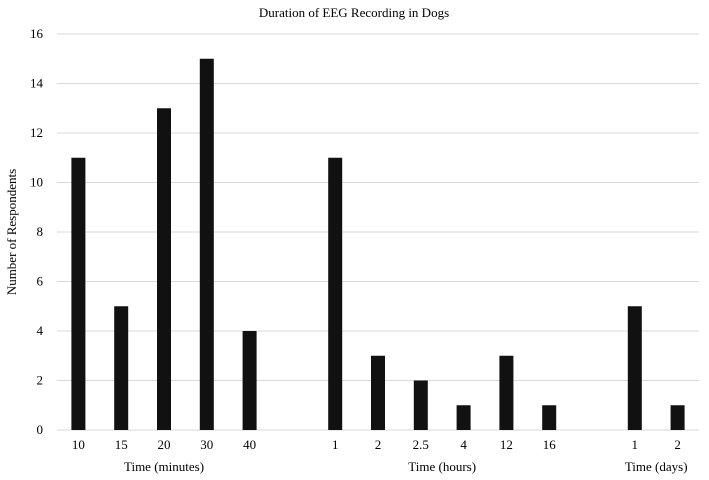 This screenshot has width=709, height=480. Describe the element at coordinates (656, 466) in the screenshot. I see `group-label: Time (days)` at that location.